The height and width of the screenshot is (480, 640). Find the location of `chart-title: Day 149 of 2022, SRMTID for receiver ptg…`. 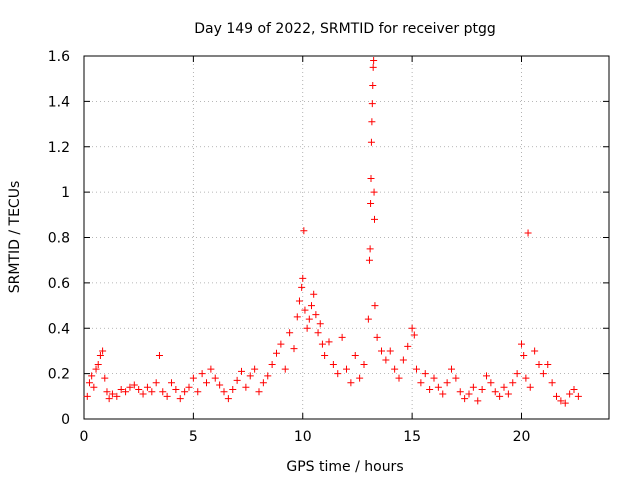

chart-title: Day 149 of 2022, SRMTID for receiver ptg… is located at coordinates (345, 29).